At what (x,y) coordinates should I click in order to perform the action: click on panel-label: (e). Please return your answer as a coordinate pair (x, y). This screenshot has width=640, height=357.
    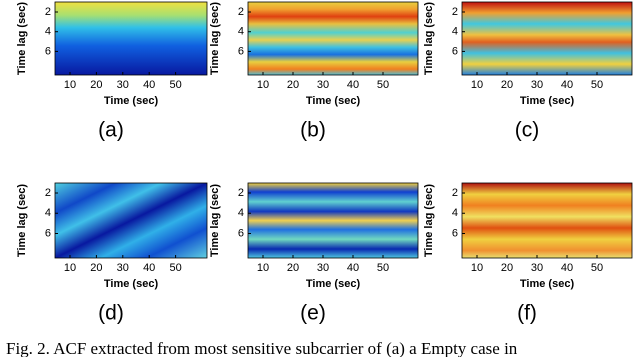
    Looking at the image, I should click on (313, 313).